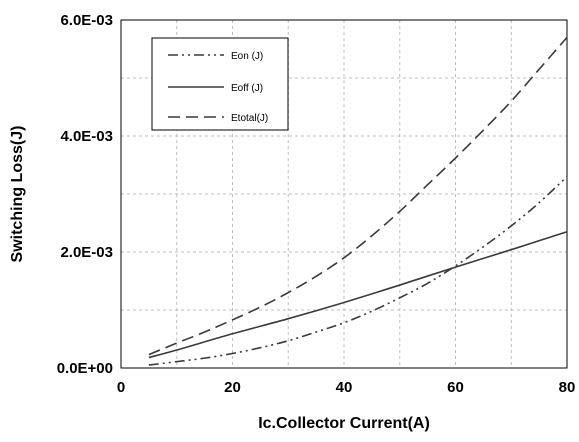  I want to click on legend: Eon (J) Eoff (J) Etotal(J), so click(220, 84).